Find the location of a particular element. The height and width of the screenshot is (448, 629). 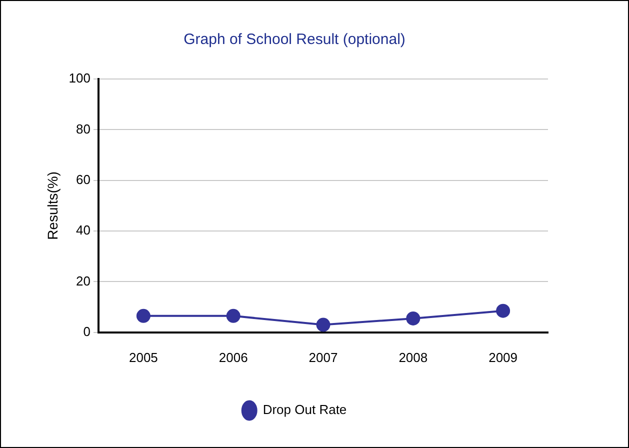

y-tick-label: 100 is located at coordinates (79, 78).